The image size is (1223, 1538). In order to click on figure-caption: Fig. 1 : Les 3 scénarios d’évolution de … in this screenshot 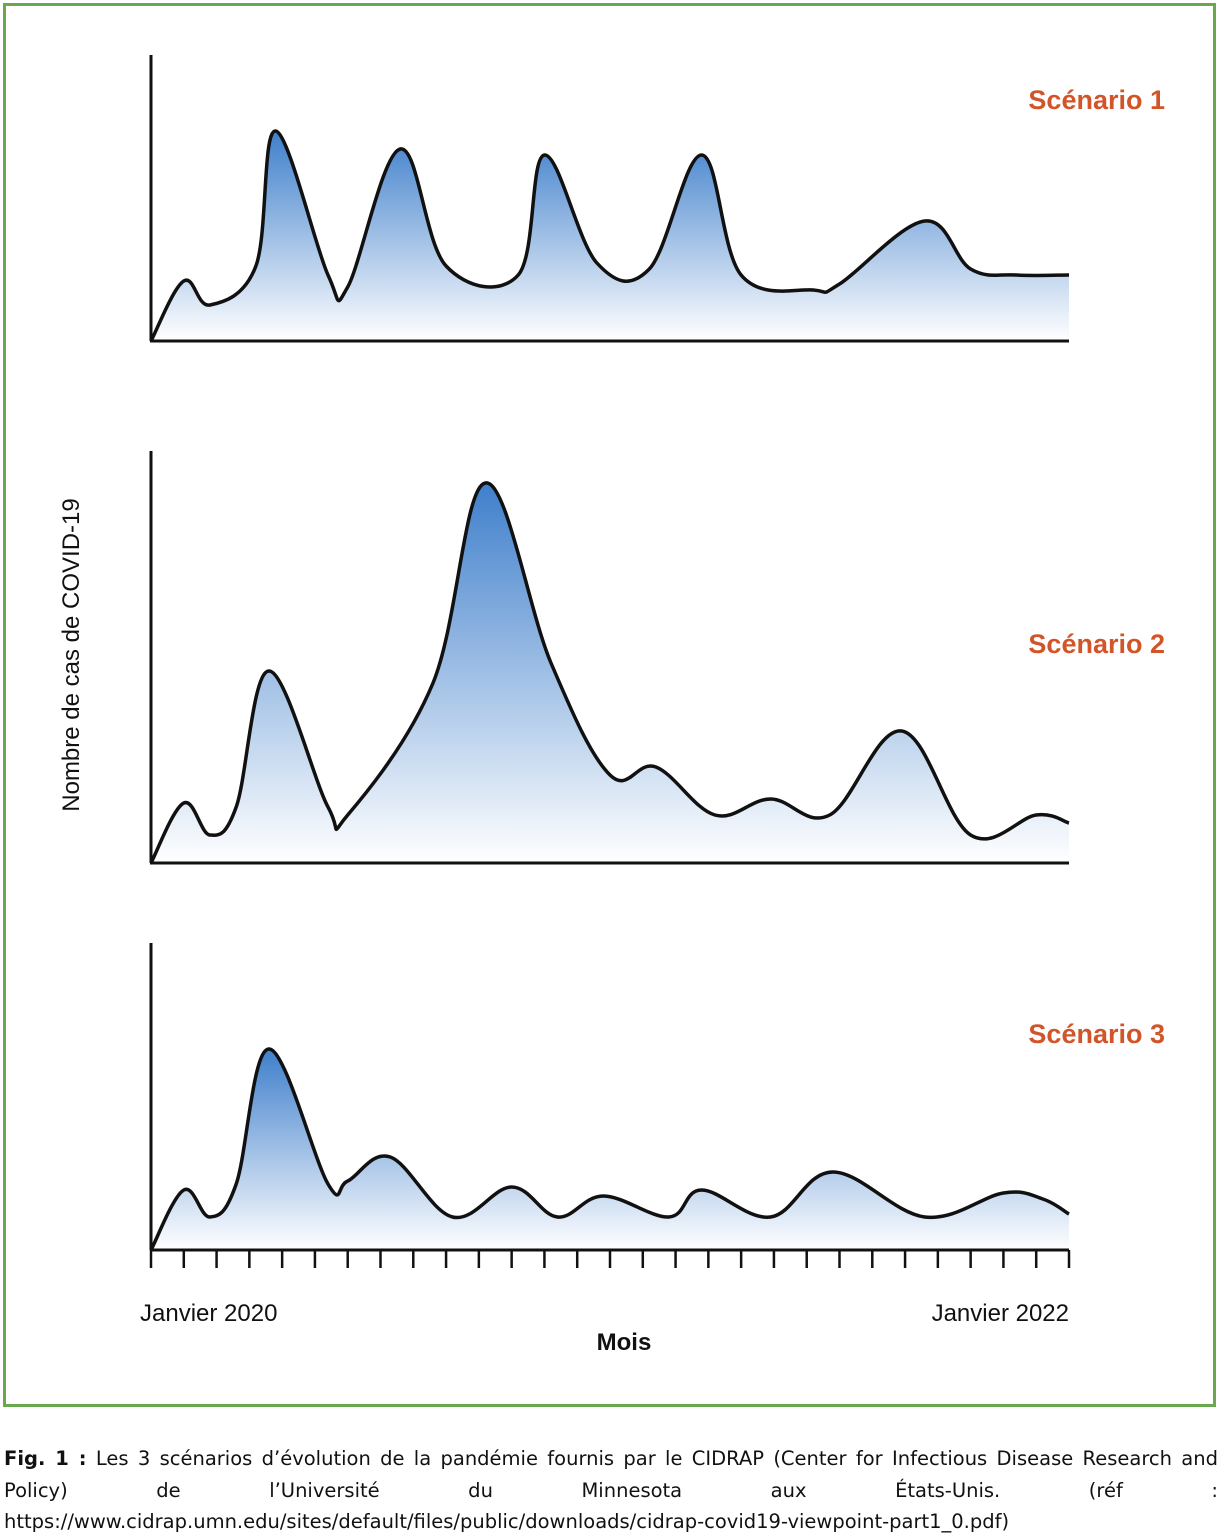, I will do `click(611, 1490)`.